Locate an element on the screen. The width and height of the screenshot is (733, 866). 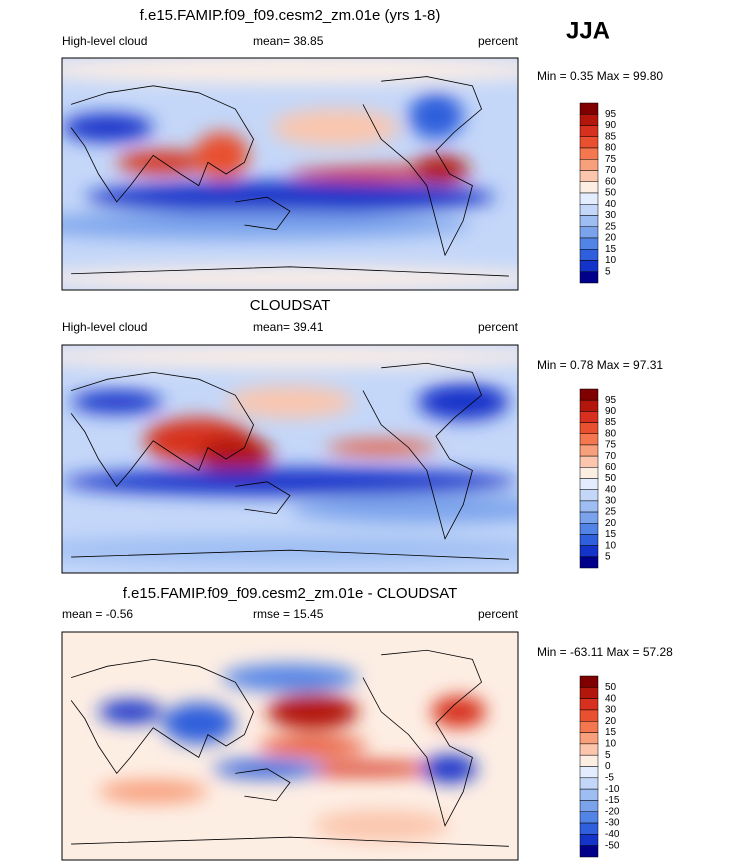
colorbar-label: 95 is located at coordinates (611, 400).